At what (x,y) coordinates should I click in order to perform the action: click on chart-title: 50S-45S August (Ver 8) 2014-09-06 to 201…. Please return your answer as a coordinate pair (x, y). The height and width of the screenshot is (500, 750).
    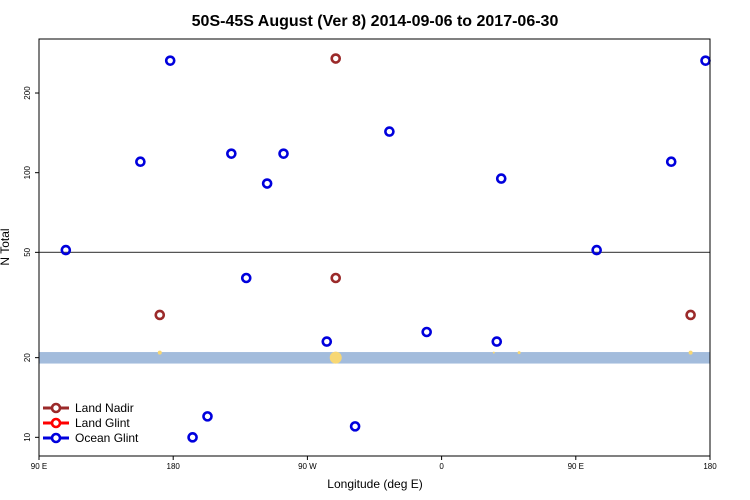
    Looking at the image, I should click on (375, 21).